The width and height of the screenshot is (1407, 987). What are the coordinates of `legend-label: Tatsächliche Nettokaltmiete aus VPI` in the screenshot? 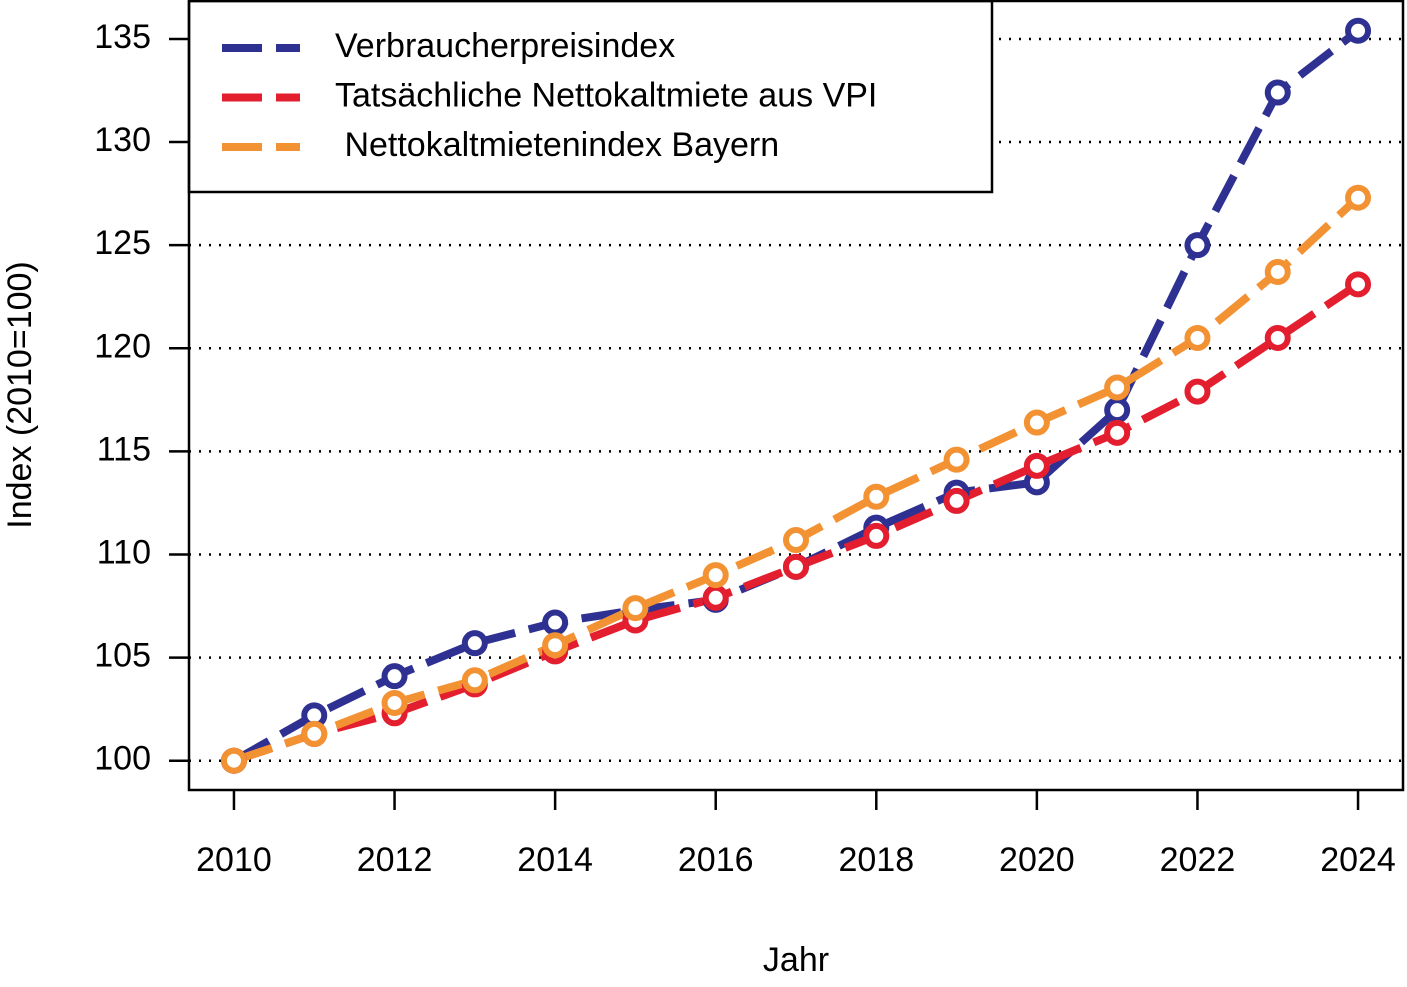 It's located at (606, 95).